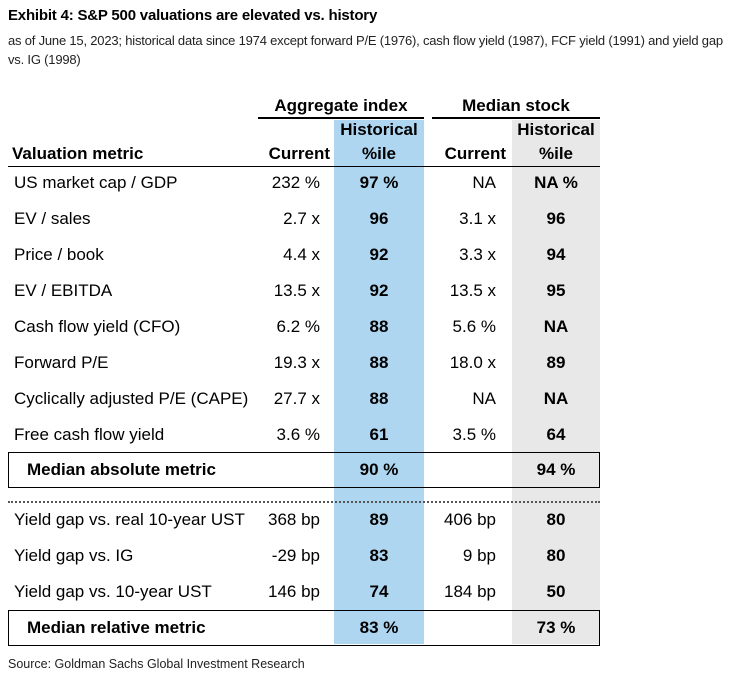 The height and width of the screenshot is (683, 742). I want to click on median-absolute-row: Median absolute metric 90 % 94 %, so click(304, 470).